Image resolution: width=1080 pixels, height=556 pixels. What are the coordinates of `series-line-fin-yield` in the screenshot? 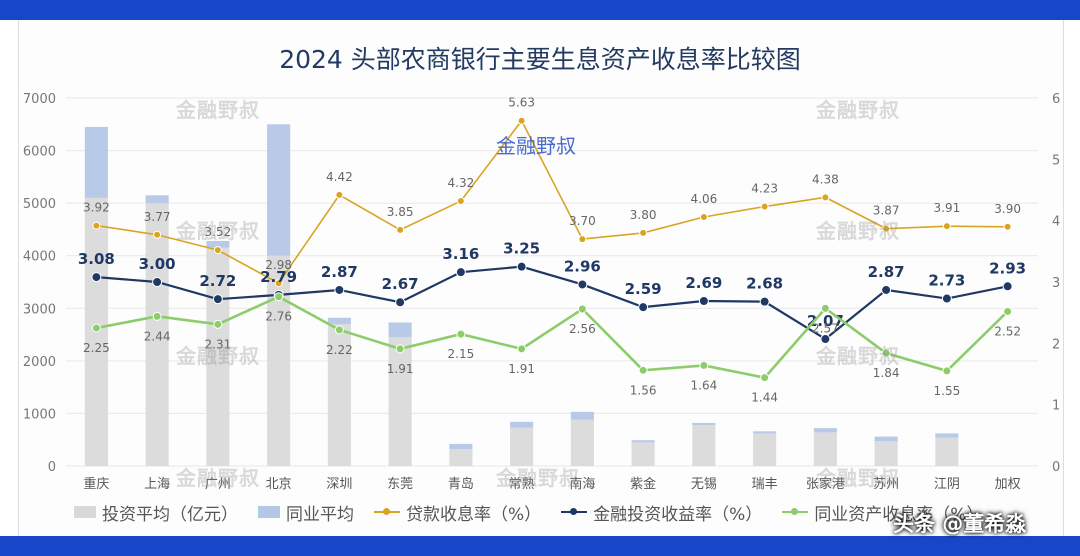 It's located at (552, 303).